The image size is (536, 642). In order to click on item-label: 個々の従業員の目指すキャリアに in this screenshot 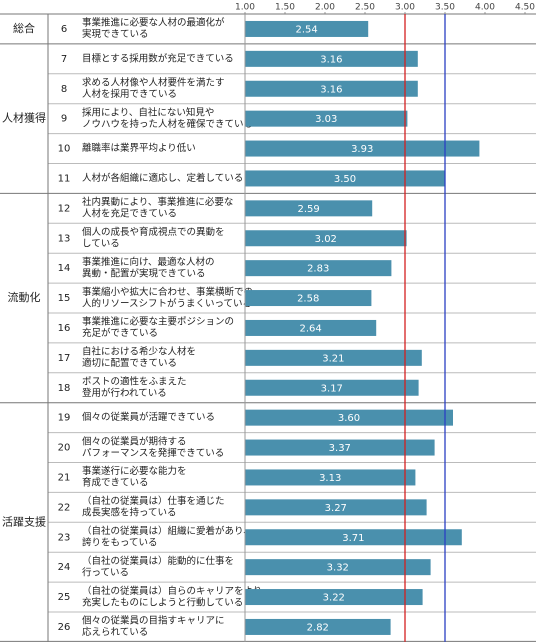, I will do `click(153, 621)`.